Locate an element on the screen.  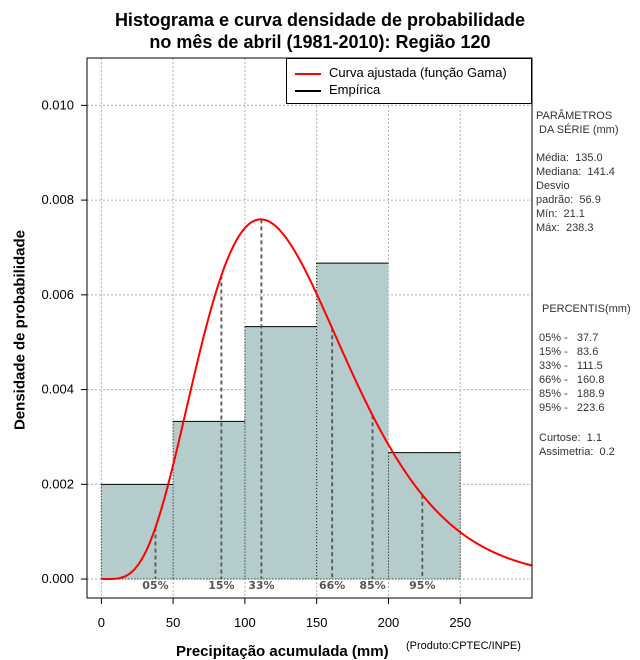
legend-item-empirical: Empírica is located at coordinates (337, 90).